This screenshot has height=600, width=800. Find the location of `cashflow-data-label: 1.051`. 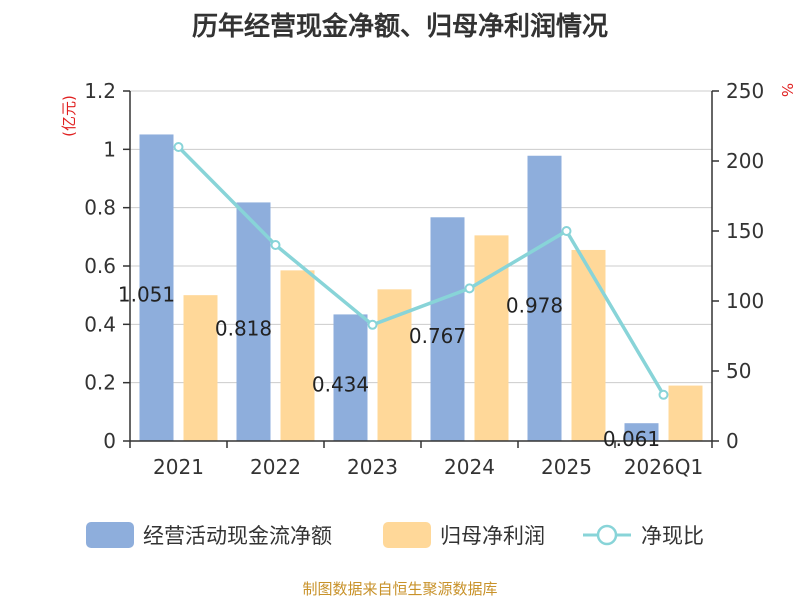

cashflow-data-label: 1.051 is located at coordinates (146, 295).